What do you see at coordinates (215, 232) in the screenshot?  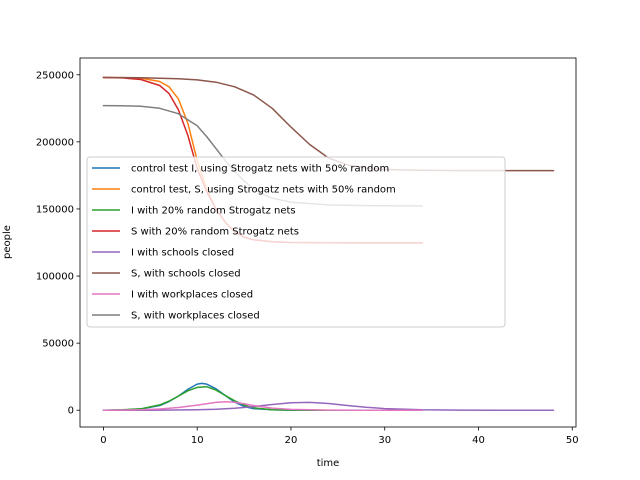 I see `legend-label-4: S with 20% random Strogatz nets` at bounding box center [215, 232].